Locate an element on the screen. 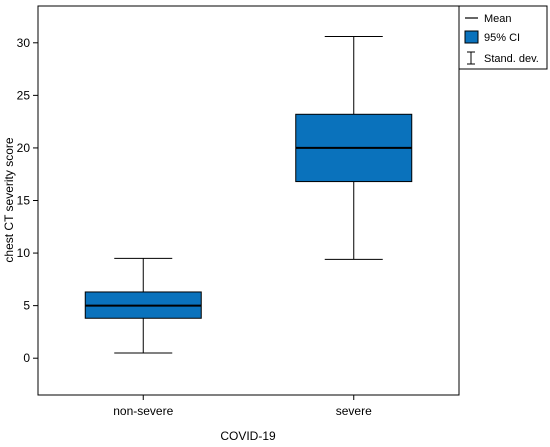 This screenshot has width=550, height=447. legend-sd-symbol is located at coordinates (471, 58).